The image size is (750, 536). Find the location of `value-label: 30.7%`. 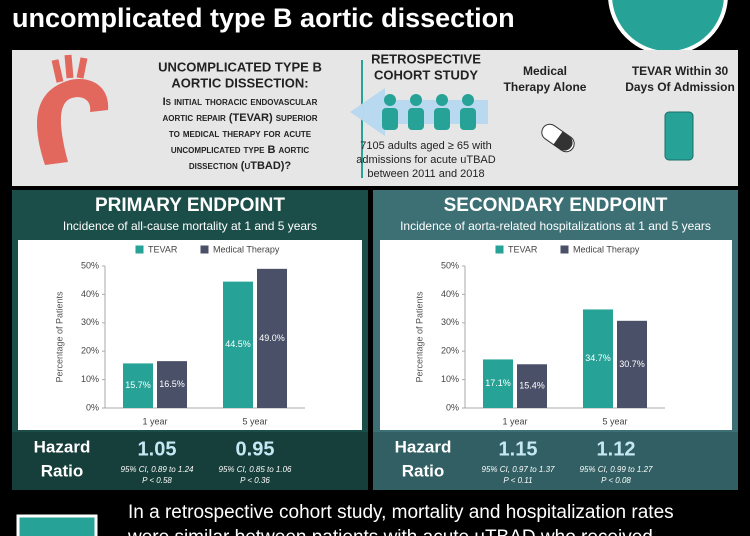

value-label: 30.7% is located at coordinates (632, 364).